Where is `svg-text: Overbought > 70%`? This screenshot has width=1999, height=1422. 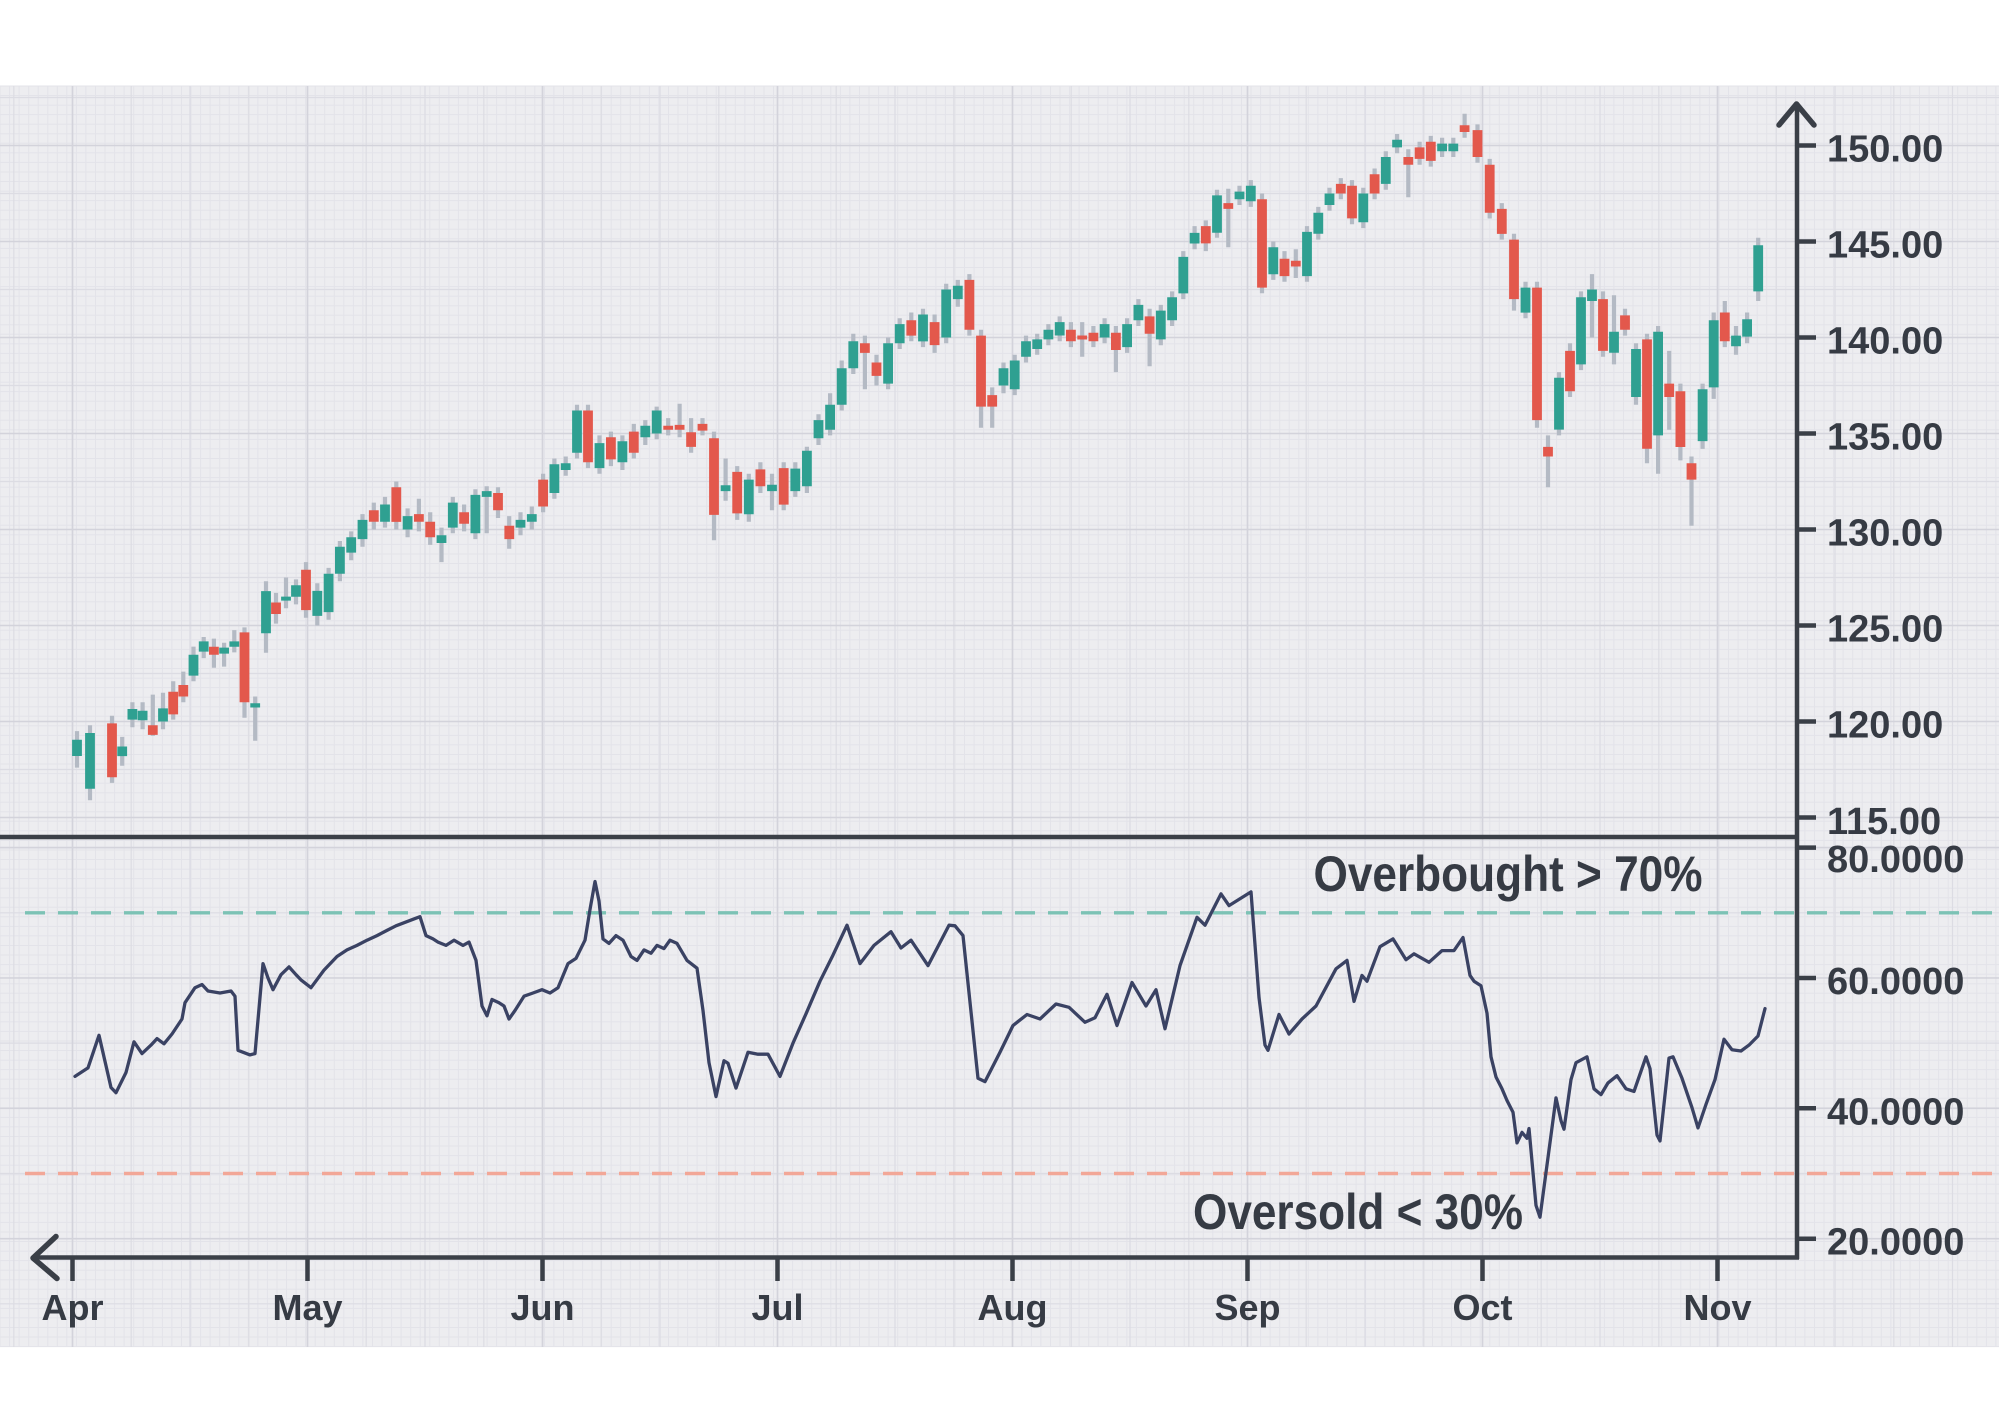
svg-text: Overbought > 70% is located at coordinates (1508, 874).